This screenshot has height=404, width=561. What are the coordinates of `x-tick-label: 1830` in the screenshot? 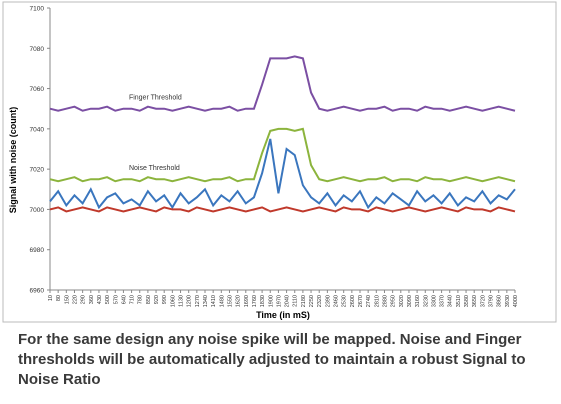 It's located at (263, 301).